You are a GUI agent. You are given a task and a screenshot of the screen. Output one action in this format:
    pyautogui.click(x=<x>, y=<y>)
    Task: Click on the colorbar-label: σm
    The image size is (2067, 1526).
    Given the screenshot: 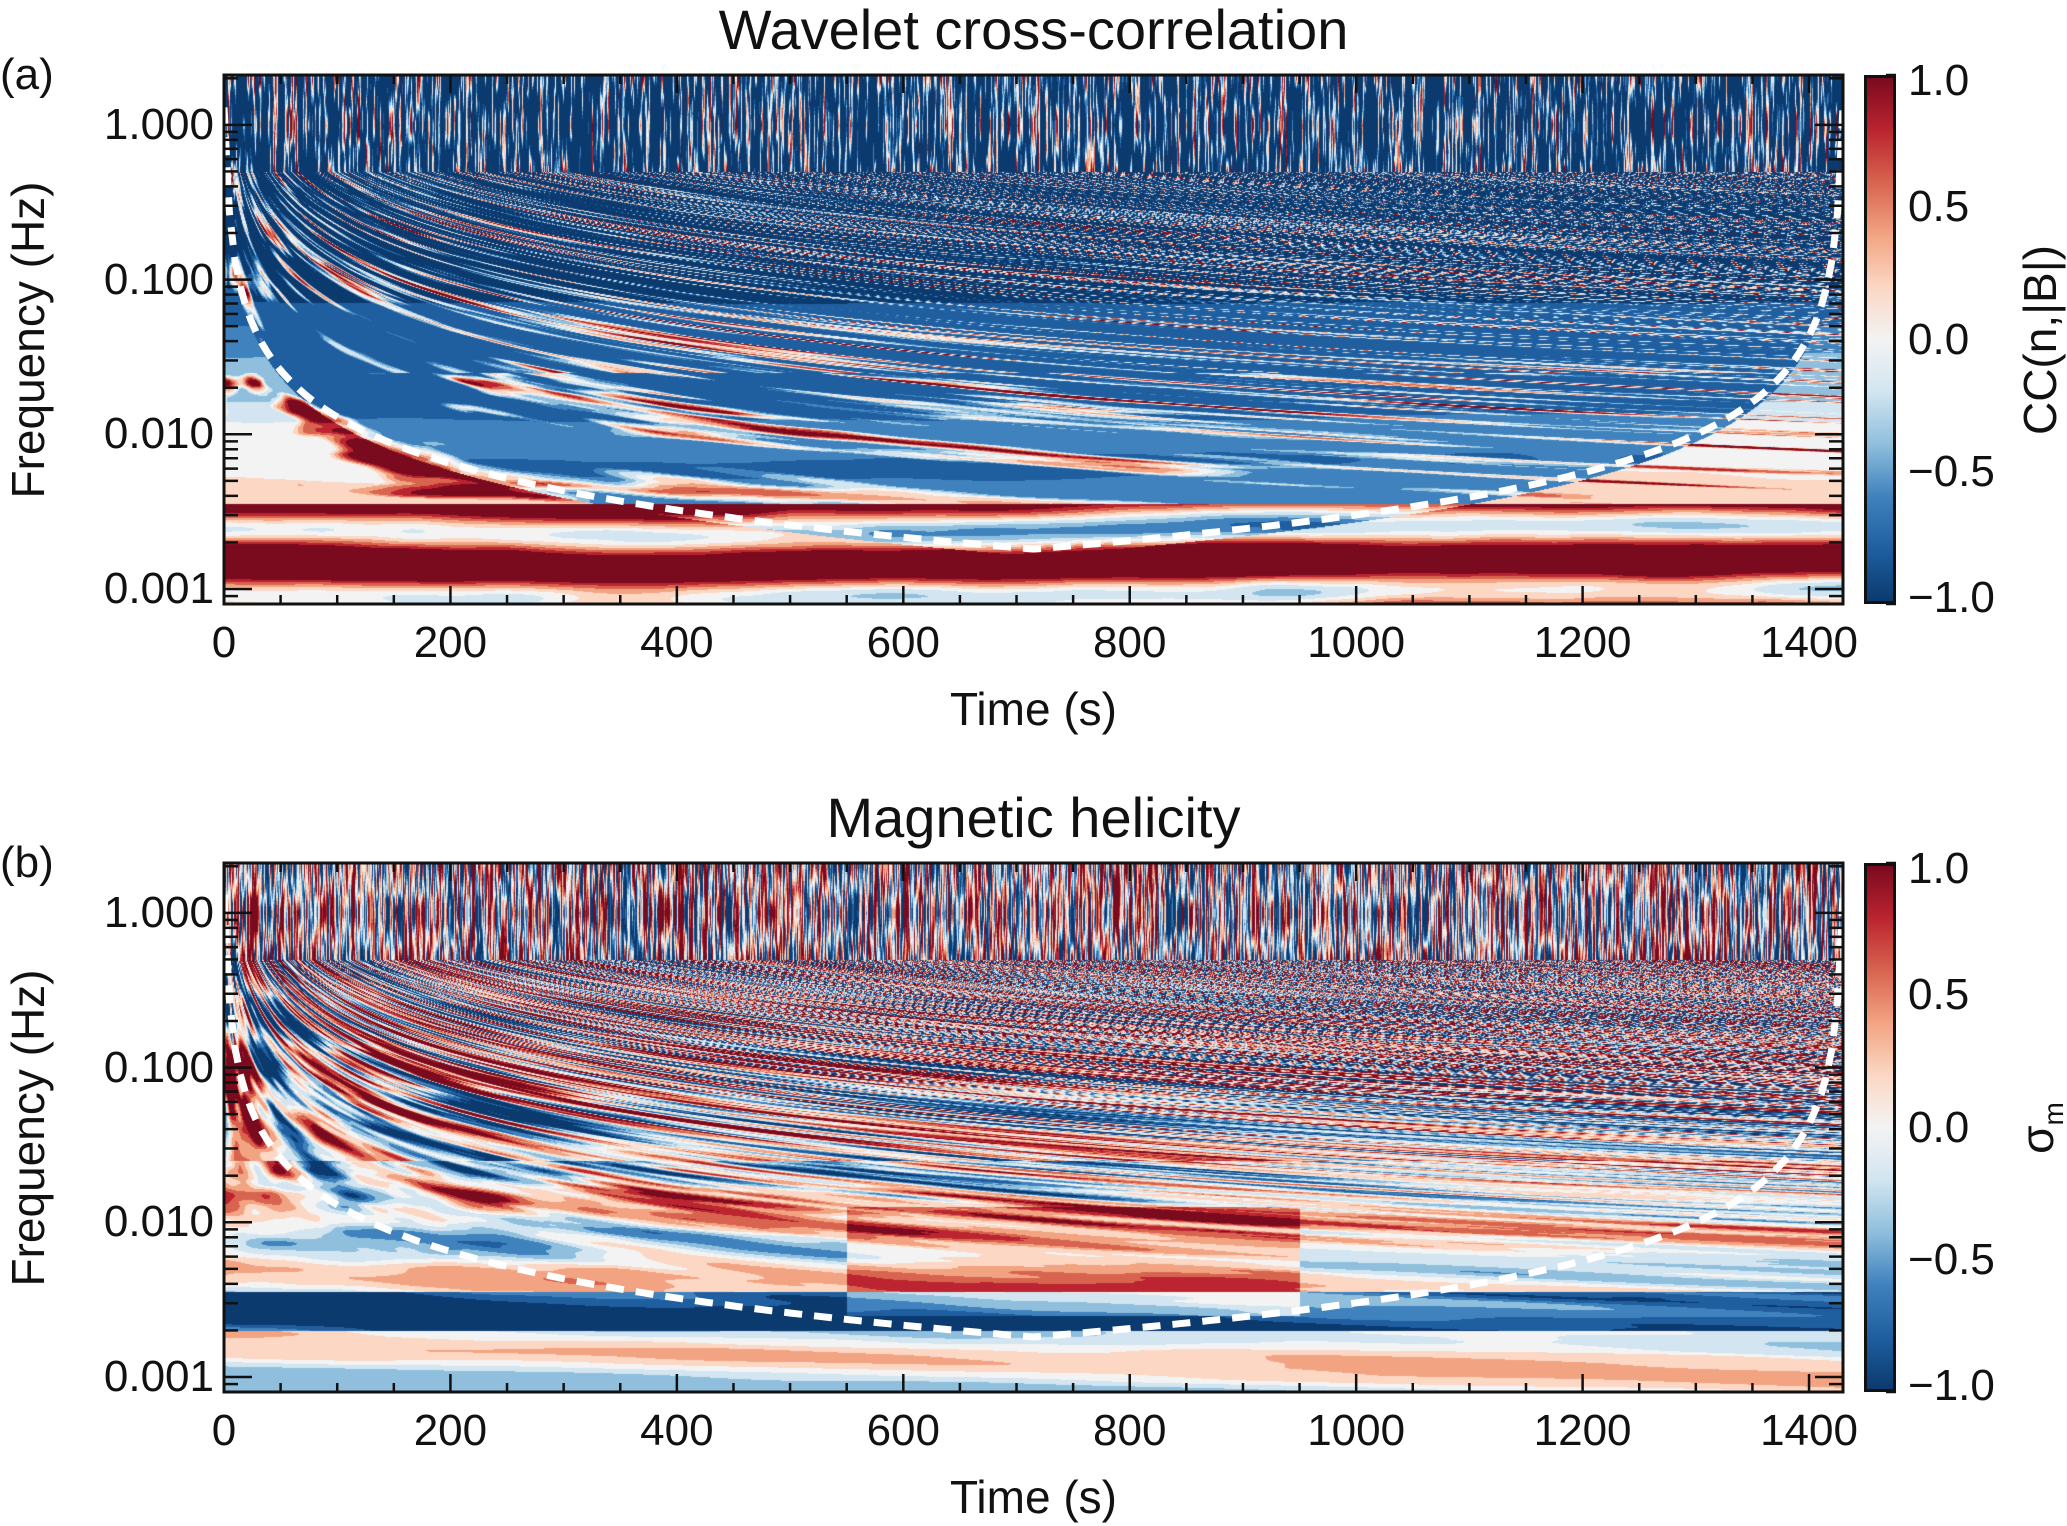 What is the action you would take?
    pyautogui.click(x=2038, y=1128)
    